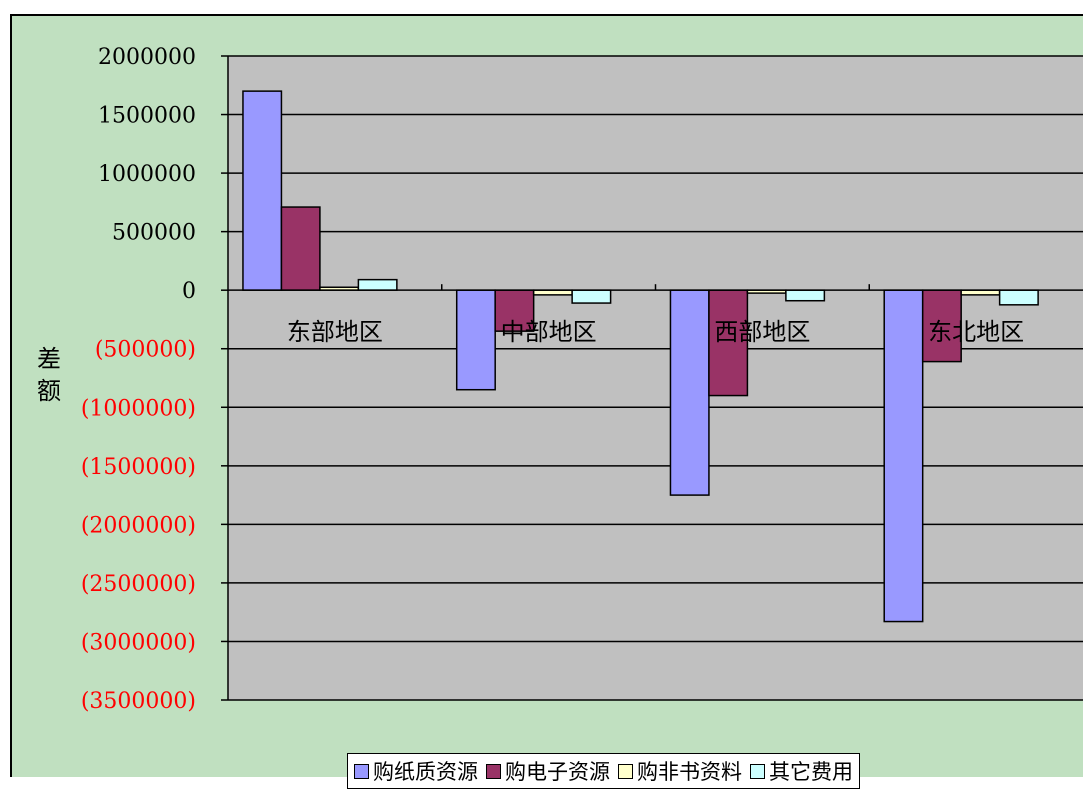 This screenshot has height=789, width=1083. Describe the element at coordinates (335, 332) in the screenshot. I see `category-label: 东部地区` at that location.